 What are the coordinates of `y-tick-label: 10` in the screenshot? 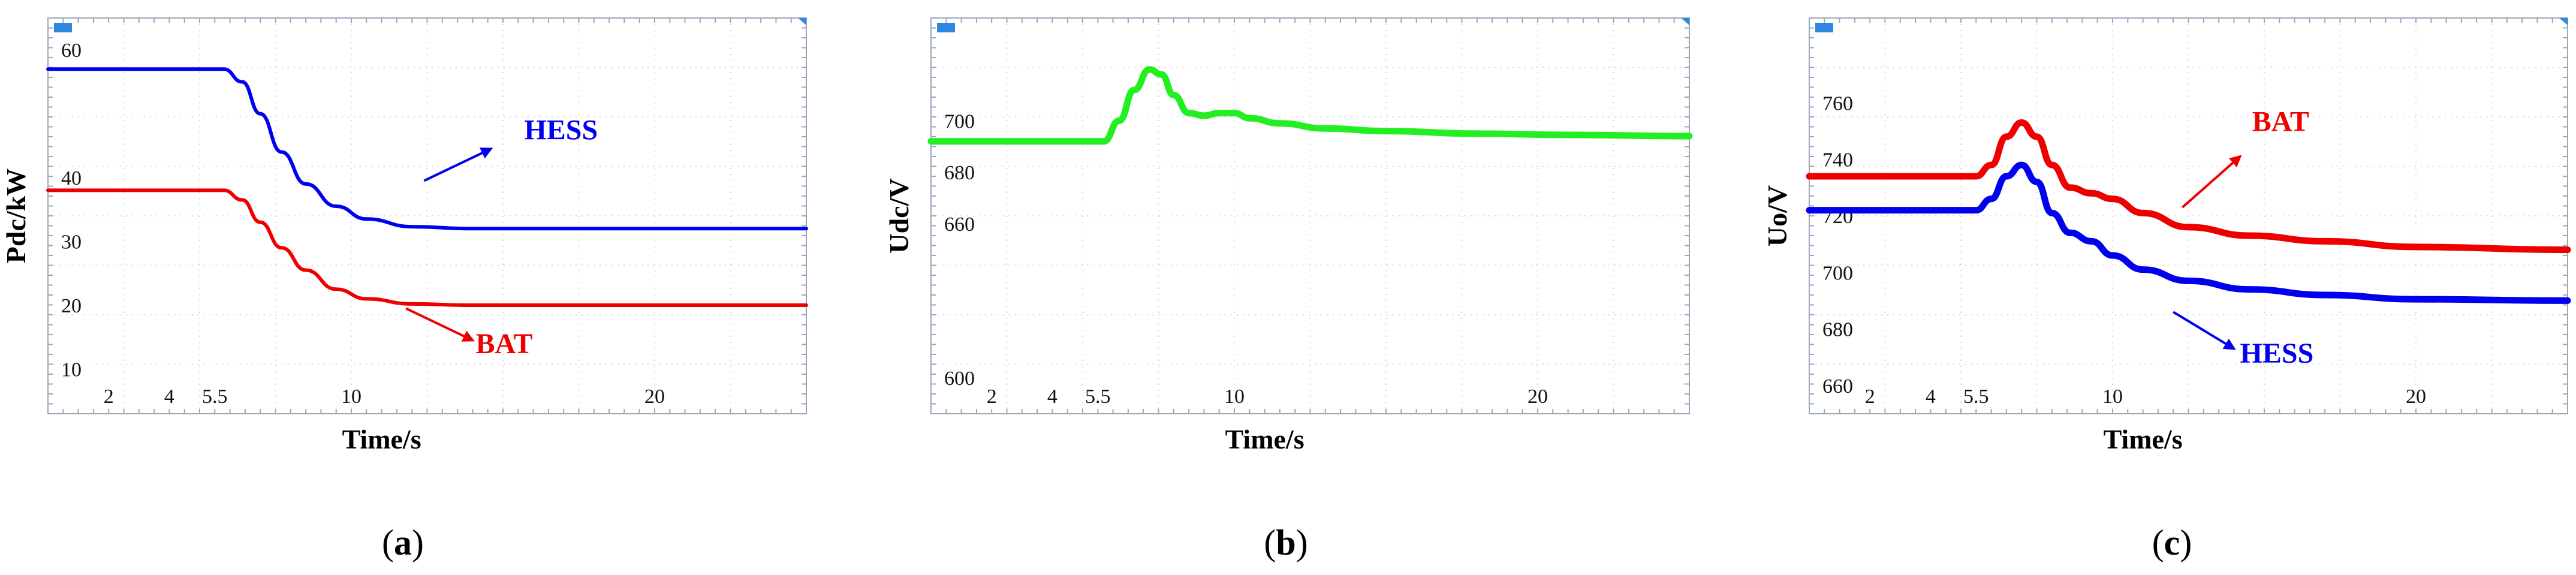 It's located at (72, 370).